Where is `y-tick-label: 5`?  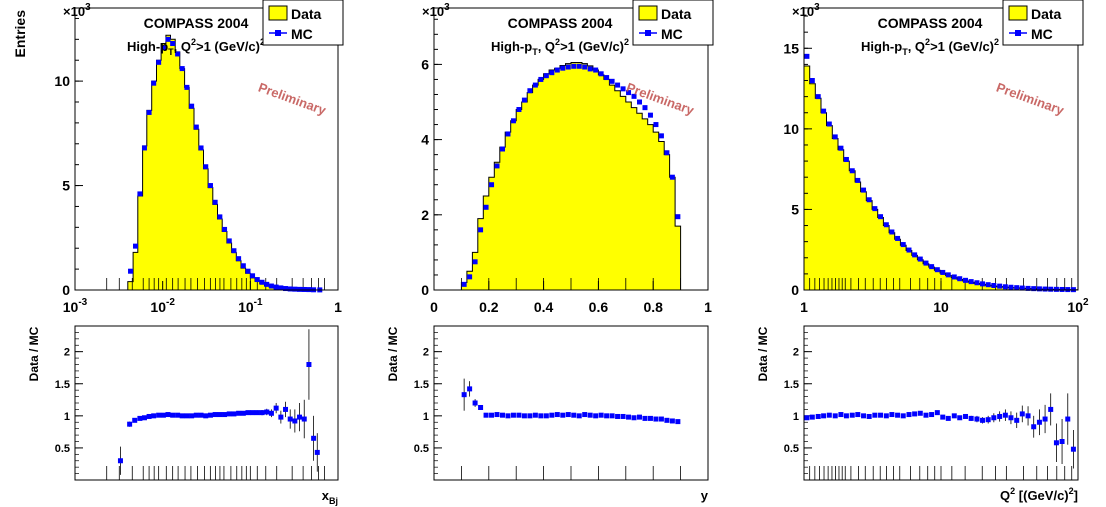 y-tick-label: 5 is located at coordinates (66, 186).